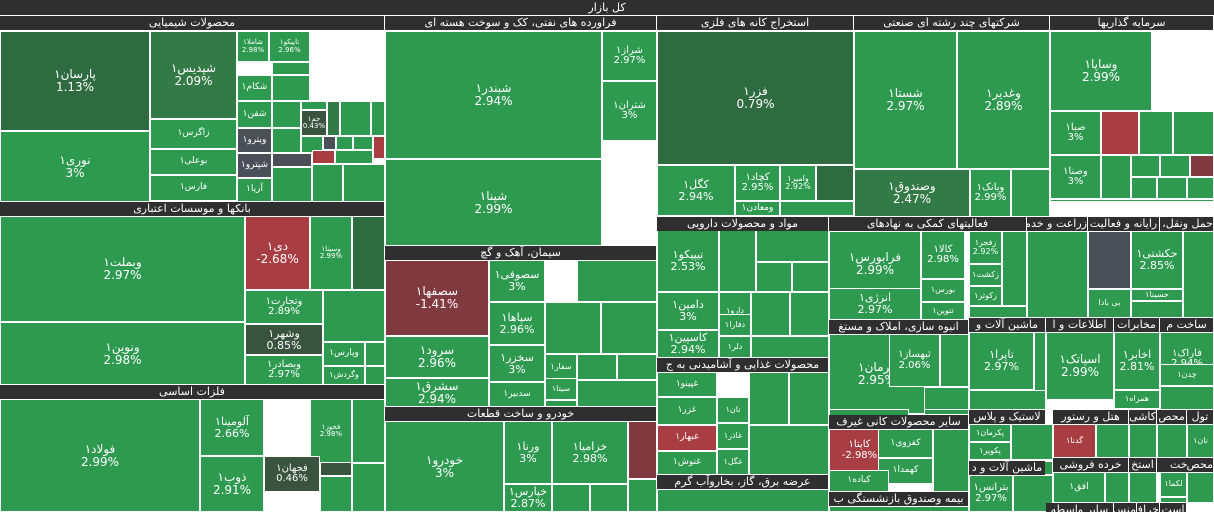  I want to click on stock-tile: کگل۱ 2.94%, so click(696, 190).